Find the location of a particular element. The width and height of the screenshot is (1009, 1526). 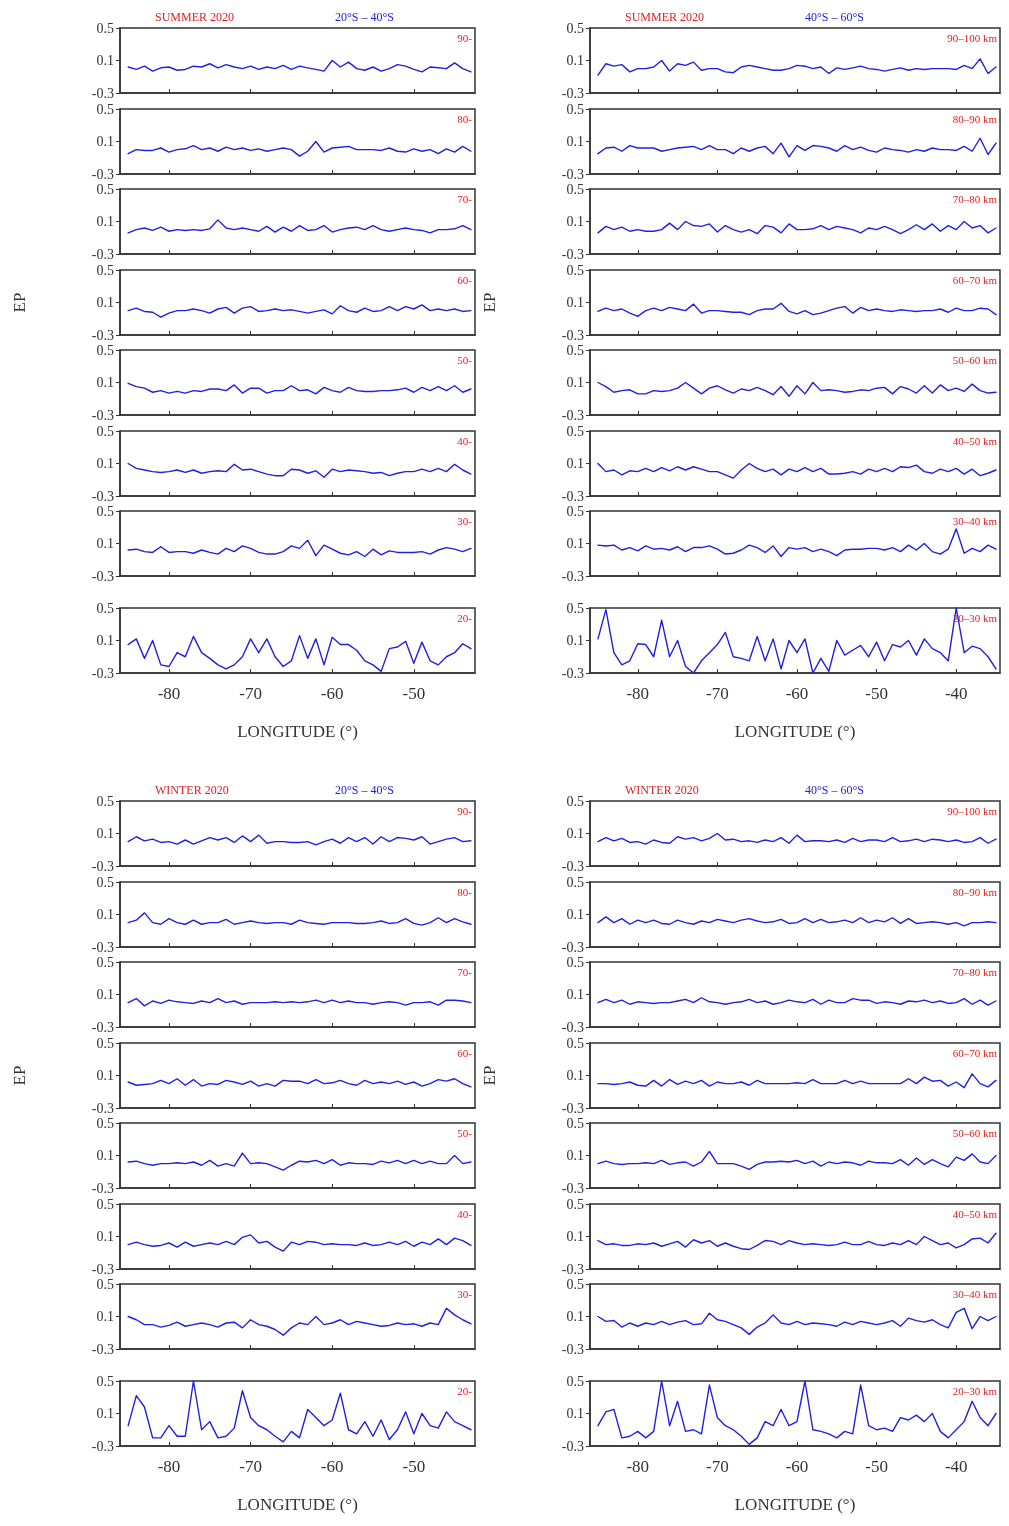

x-tick-label: -40 is located at coordinates (956, 693).